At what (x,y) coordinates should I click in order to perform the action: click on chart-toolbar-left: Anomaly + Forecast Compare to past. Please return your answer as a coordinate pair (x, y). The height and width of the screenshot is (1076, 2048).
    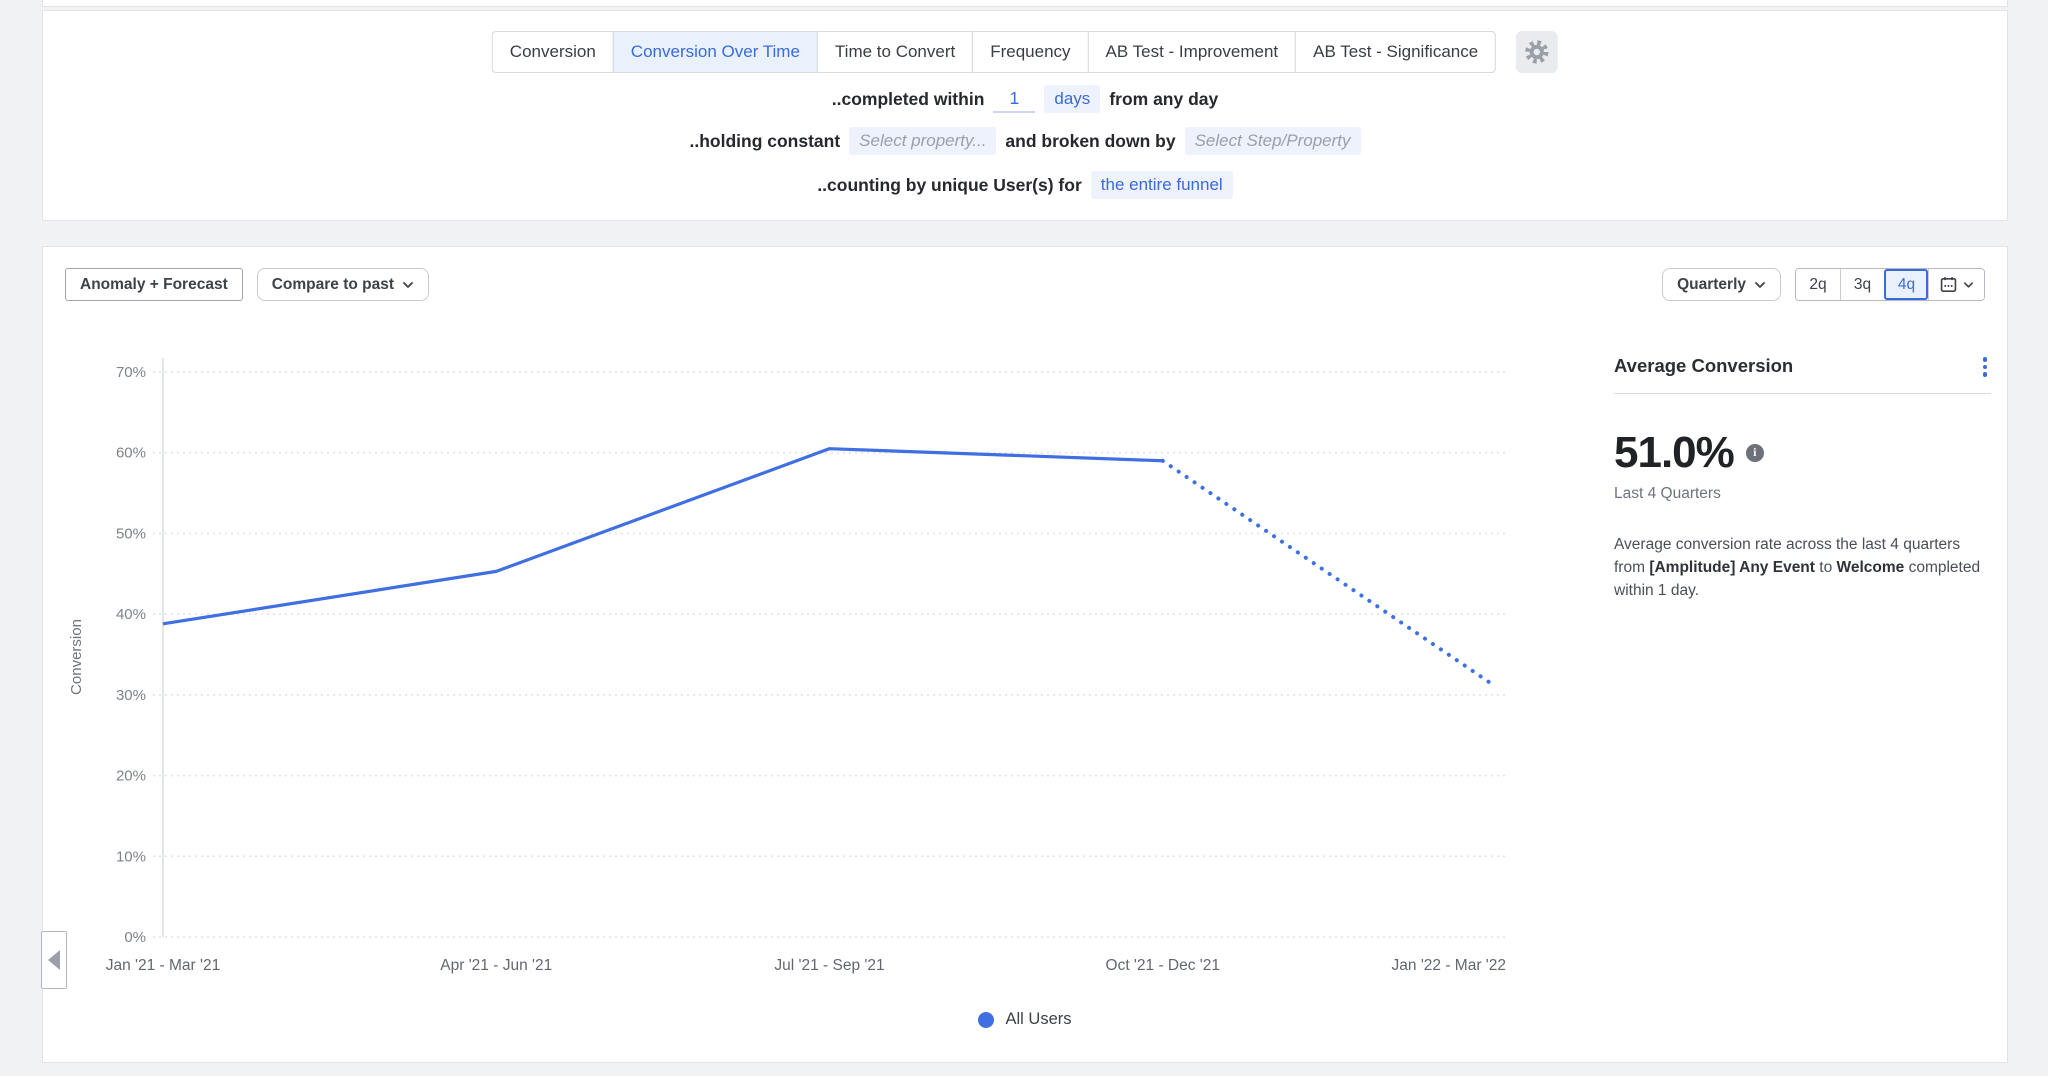
    Looking at the image, I should click on (247, 284).